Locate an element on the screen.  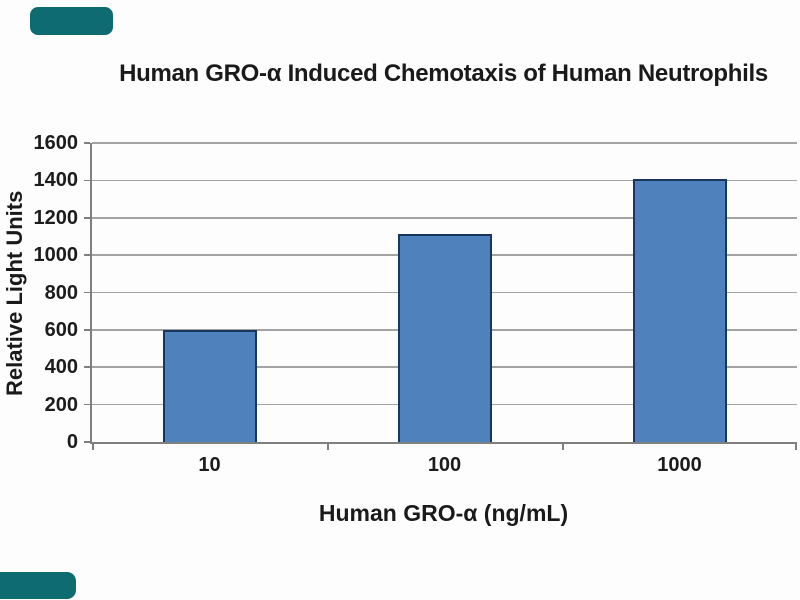
x-category-label-100: 100 is located at coordinates (444, 465).